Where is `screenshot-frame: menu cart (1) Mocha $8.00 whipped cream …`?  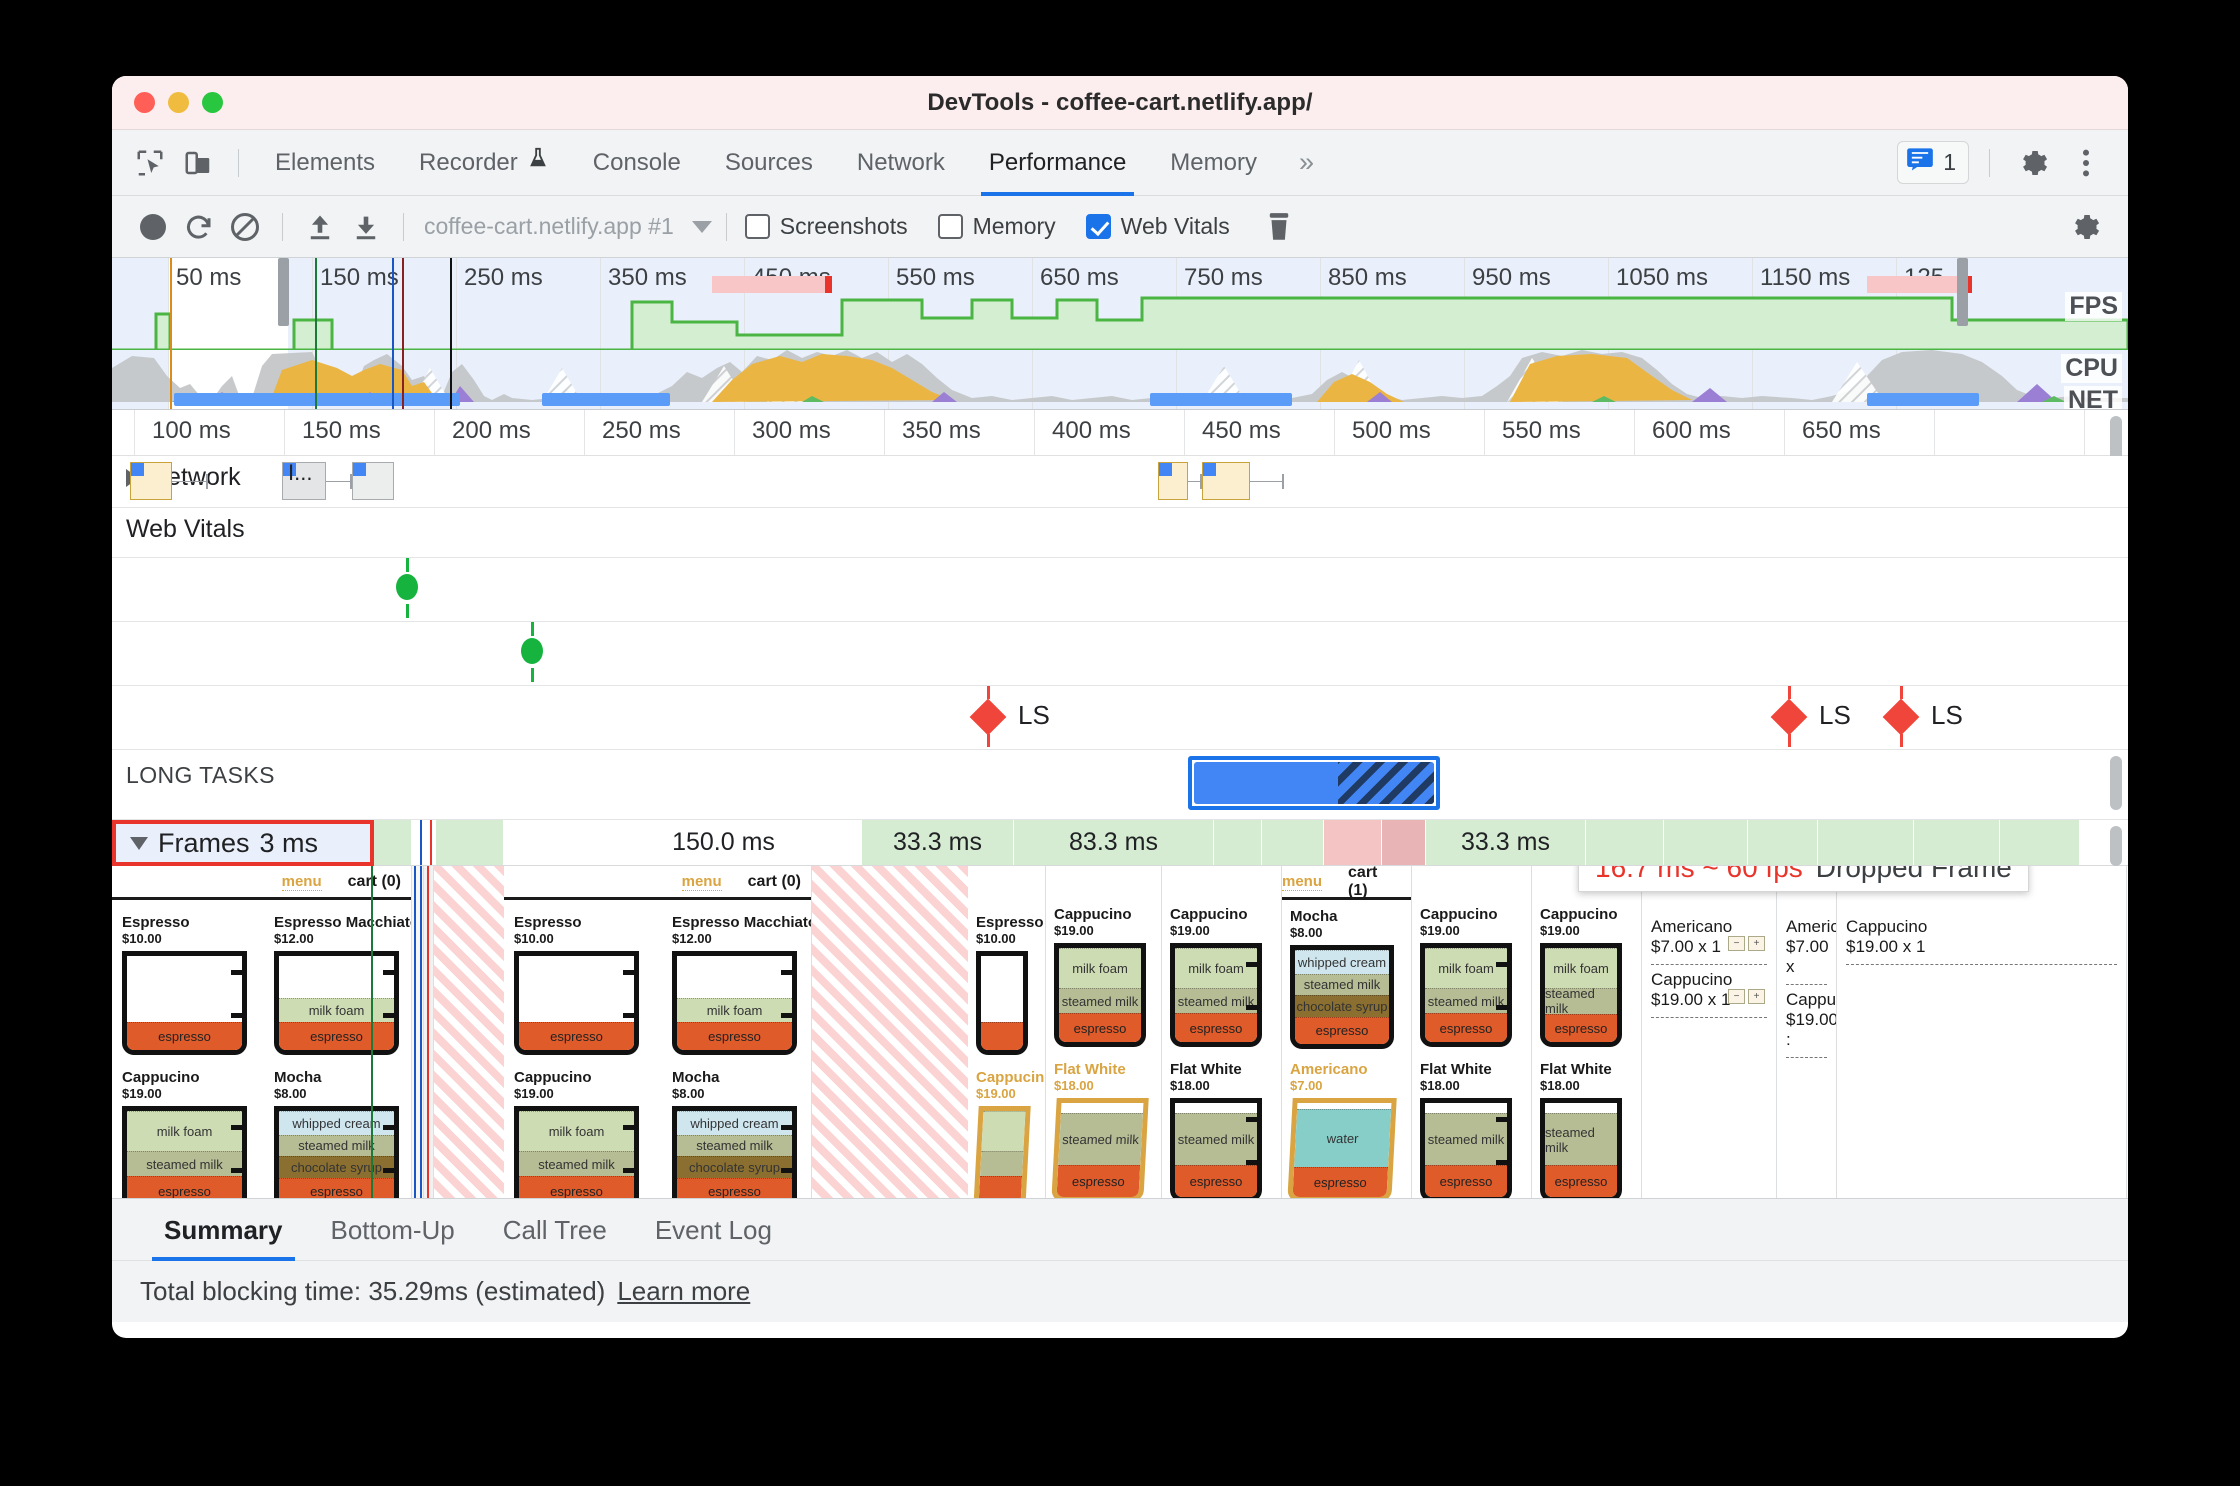
screenshot-frame: menu cart (1) Mocha $8.00 whipped cream … is located at coordinates (1347, 1032).